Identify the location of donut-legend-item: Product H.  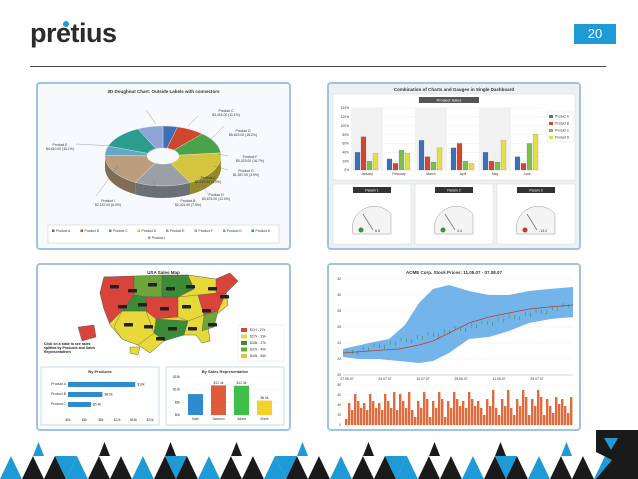
(263, 231).